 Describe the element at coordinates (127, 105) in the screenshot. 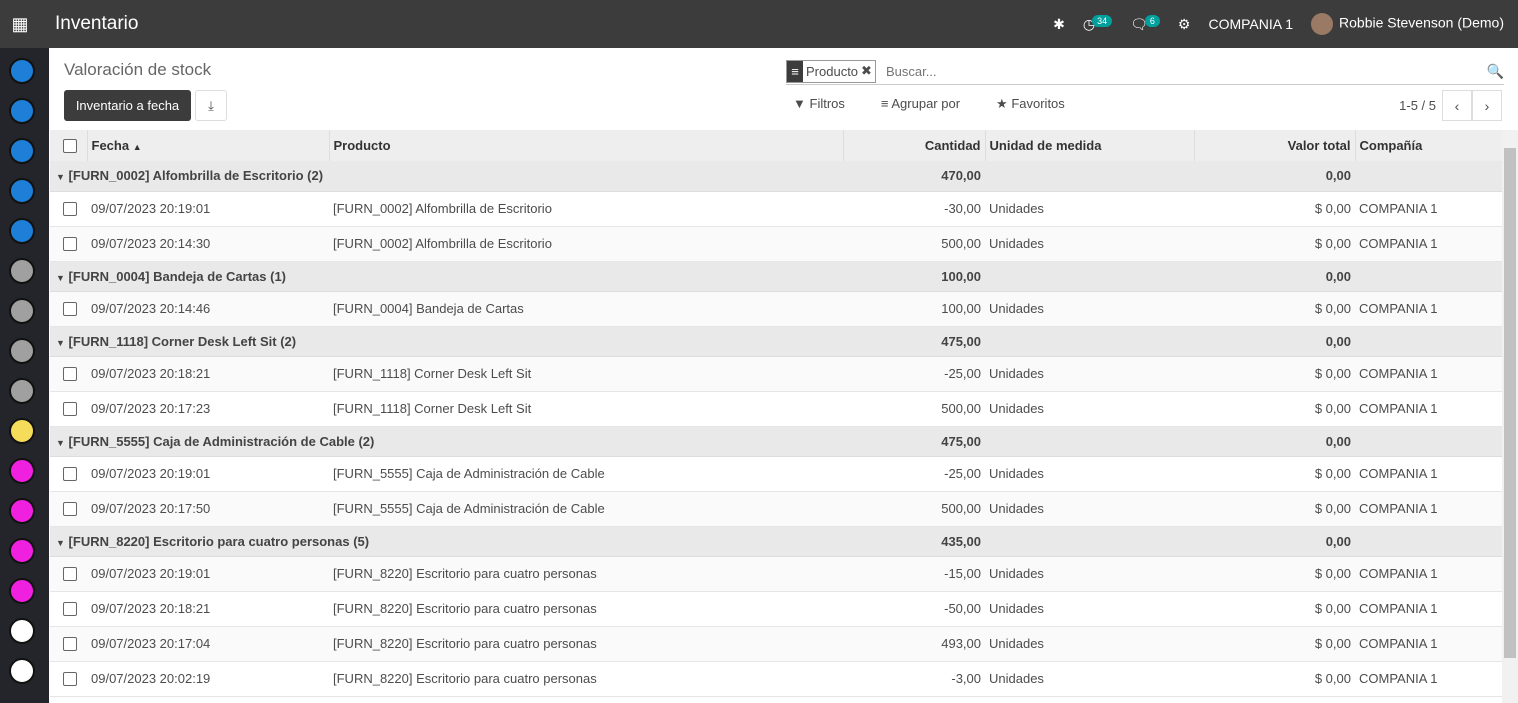

I see `inventory-at-date-button: Inventario a fecha` at that location.